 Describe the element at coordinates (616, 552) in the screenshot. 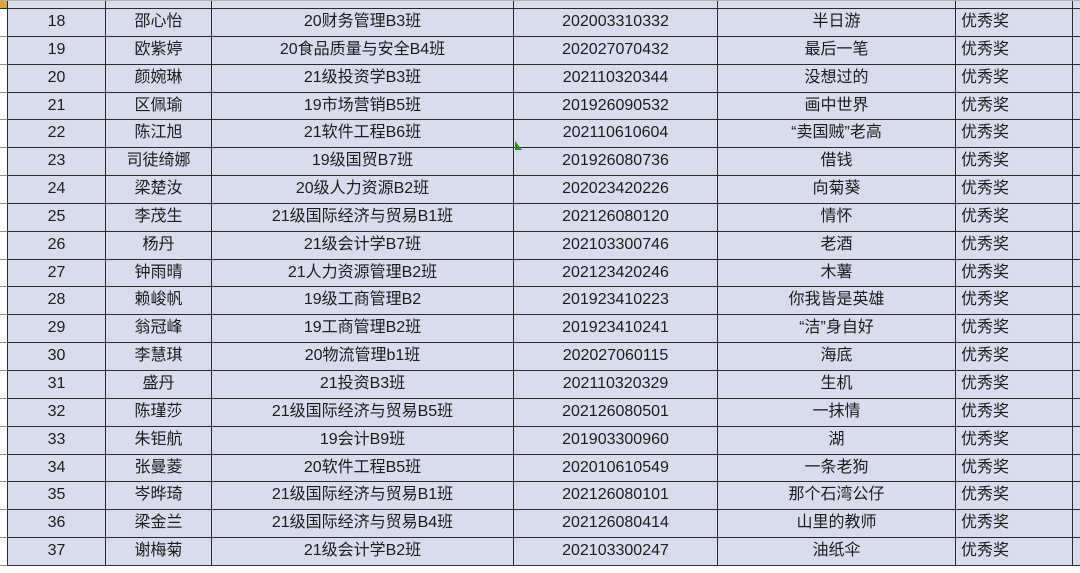

I see `cell-student-id: 202103300247` at that location.